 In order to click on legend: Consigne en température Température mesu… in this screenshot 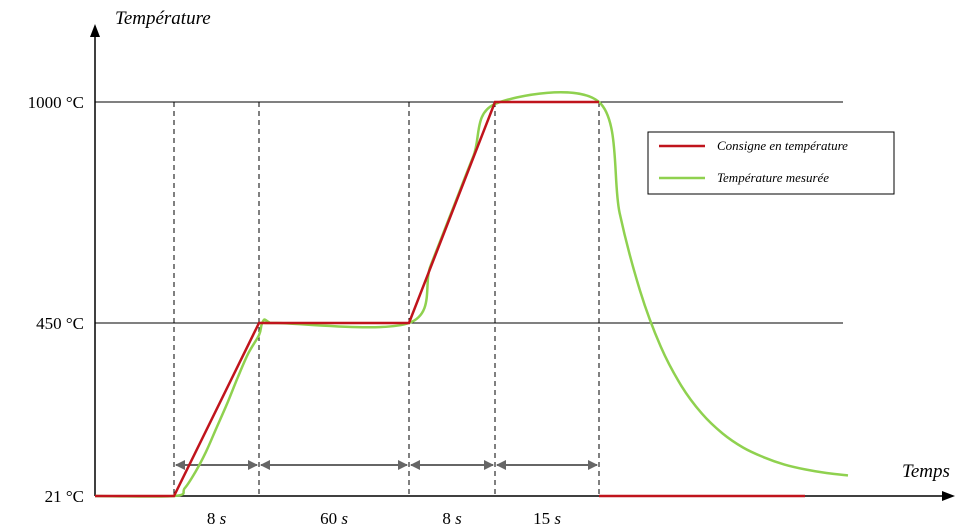, I will do `click(771, 163)`.